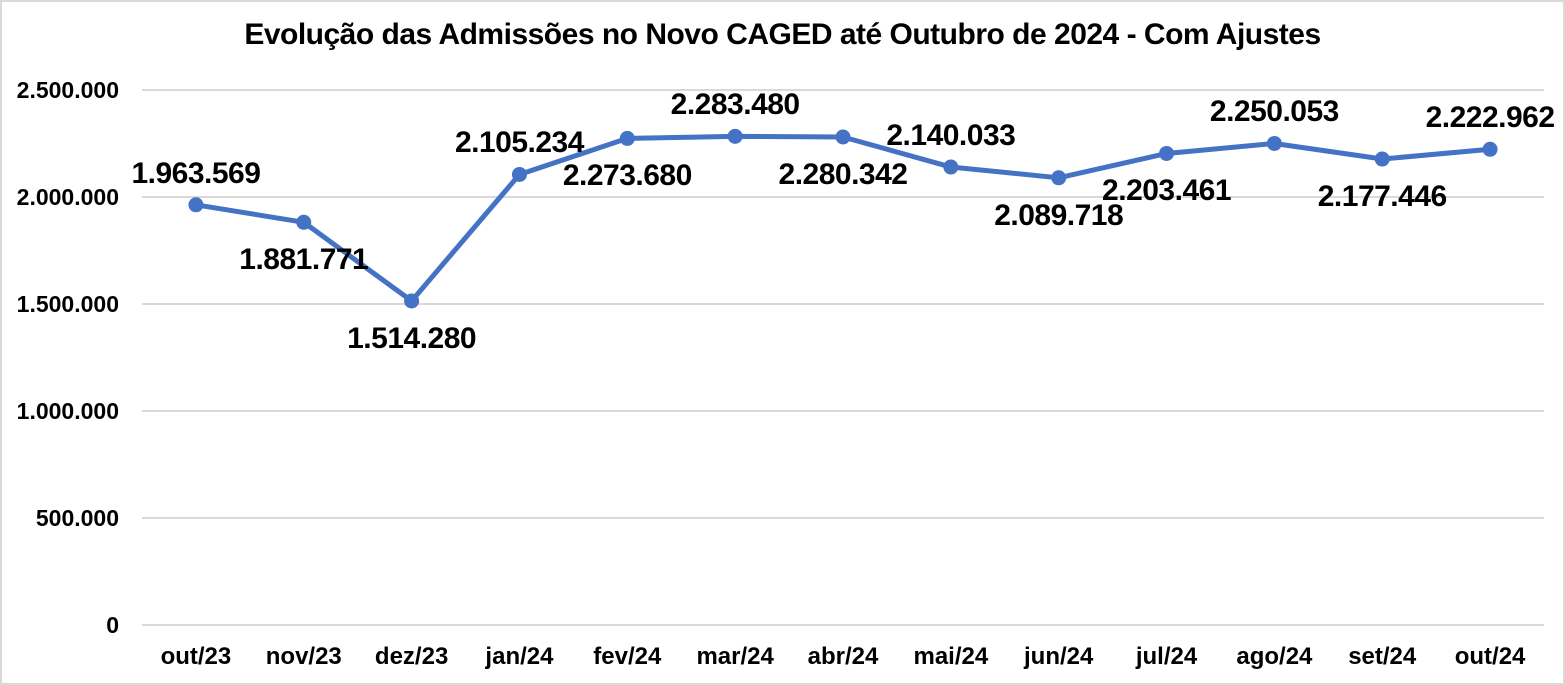 Image resolution: width=1565 pixels, height=685 pixels. I want to click on y-axis-tick-label: 1.000.000, so click(67, 411).